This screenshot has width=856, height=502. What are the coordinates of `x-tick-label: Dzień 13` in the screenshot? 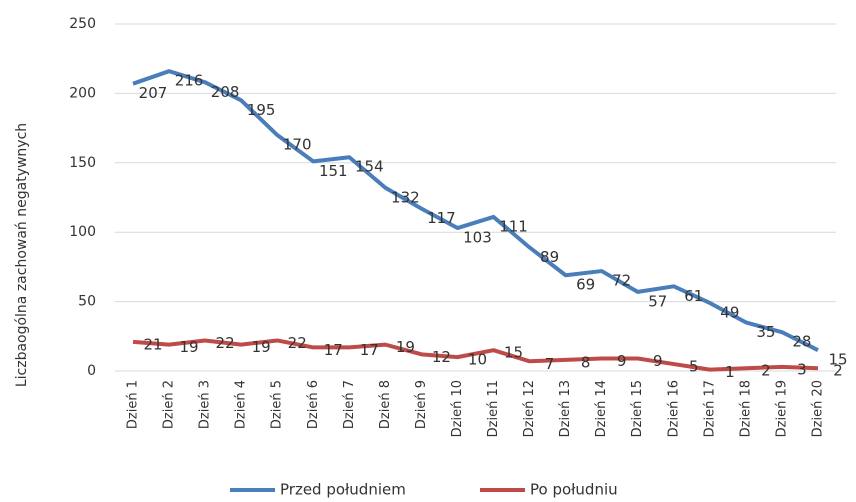 It's located at (565, 408).